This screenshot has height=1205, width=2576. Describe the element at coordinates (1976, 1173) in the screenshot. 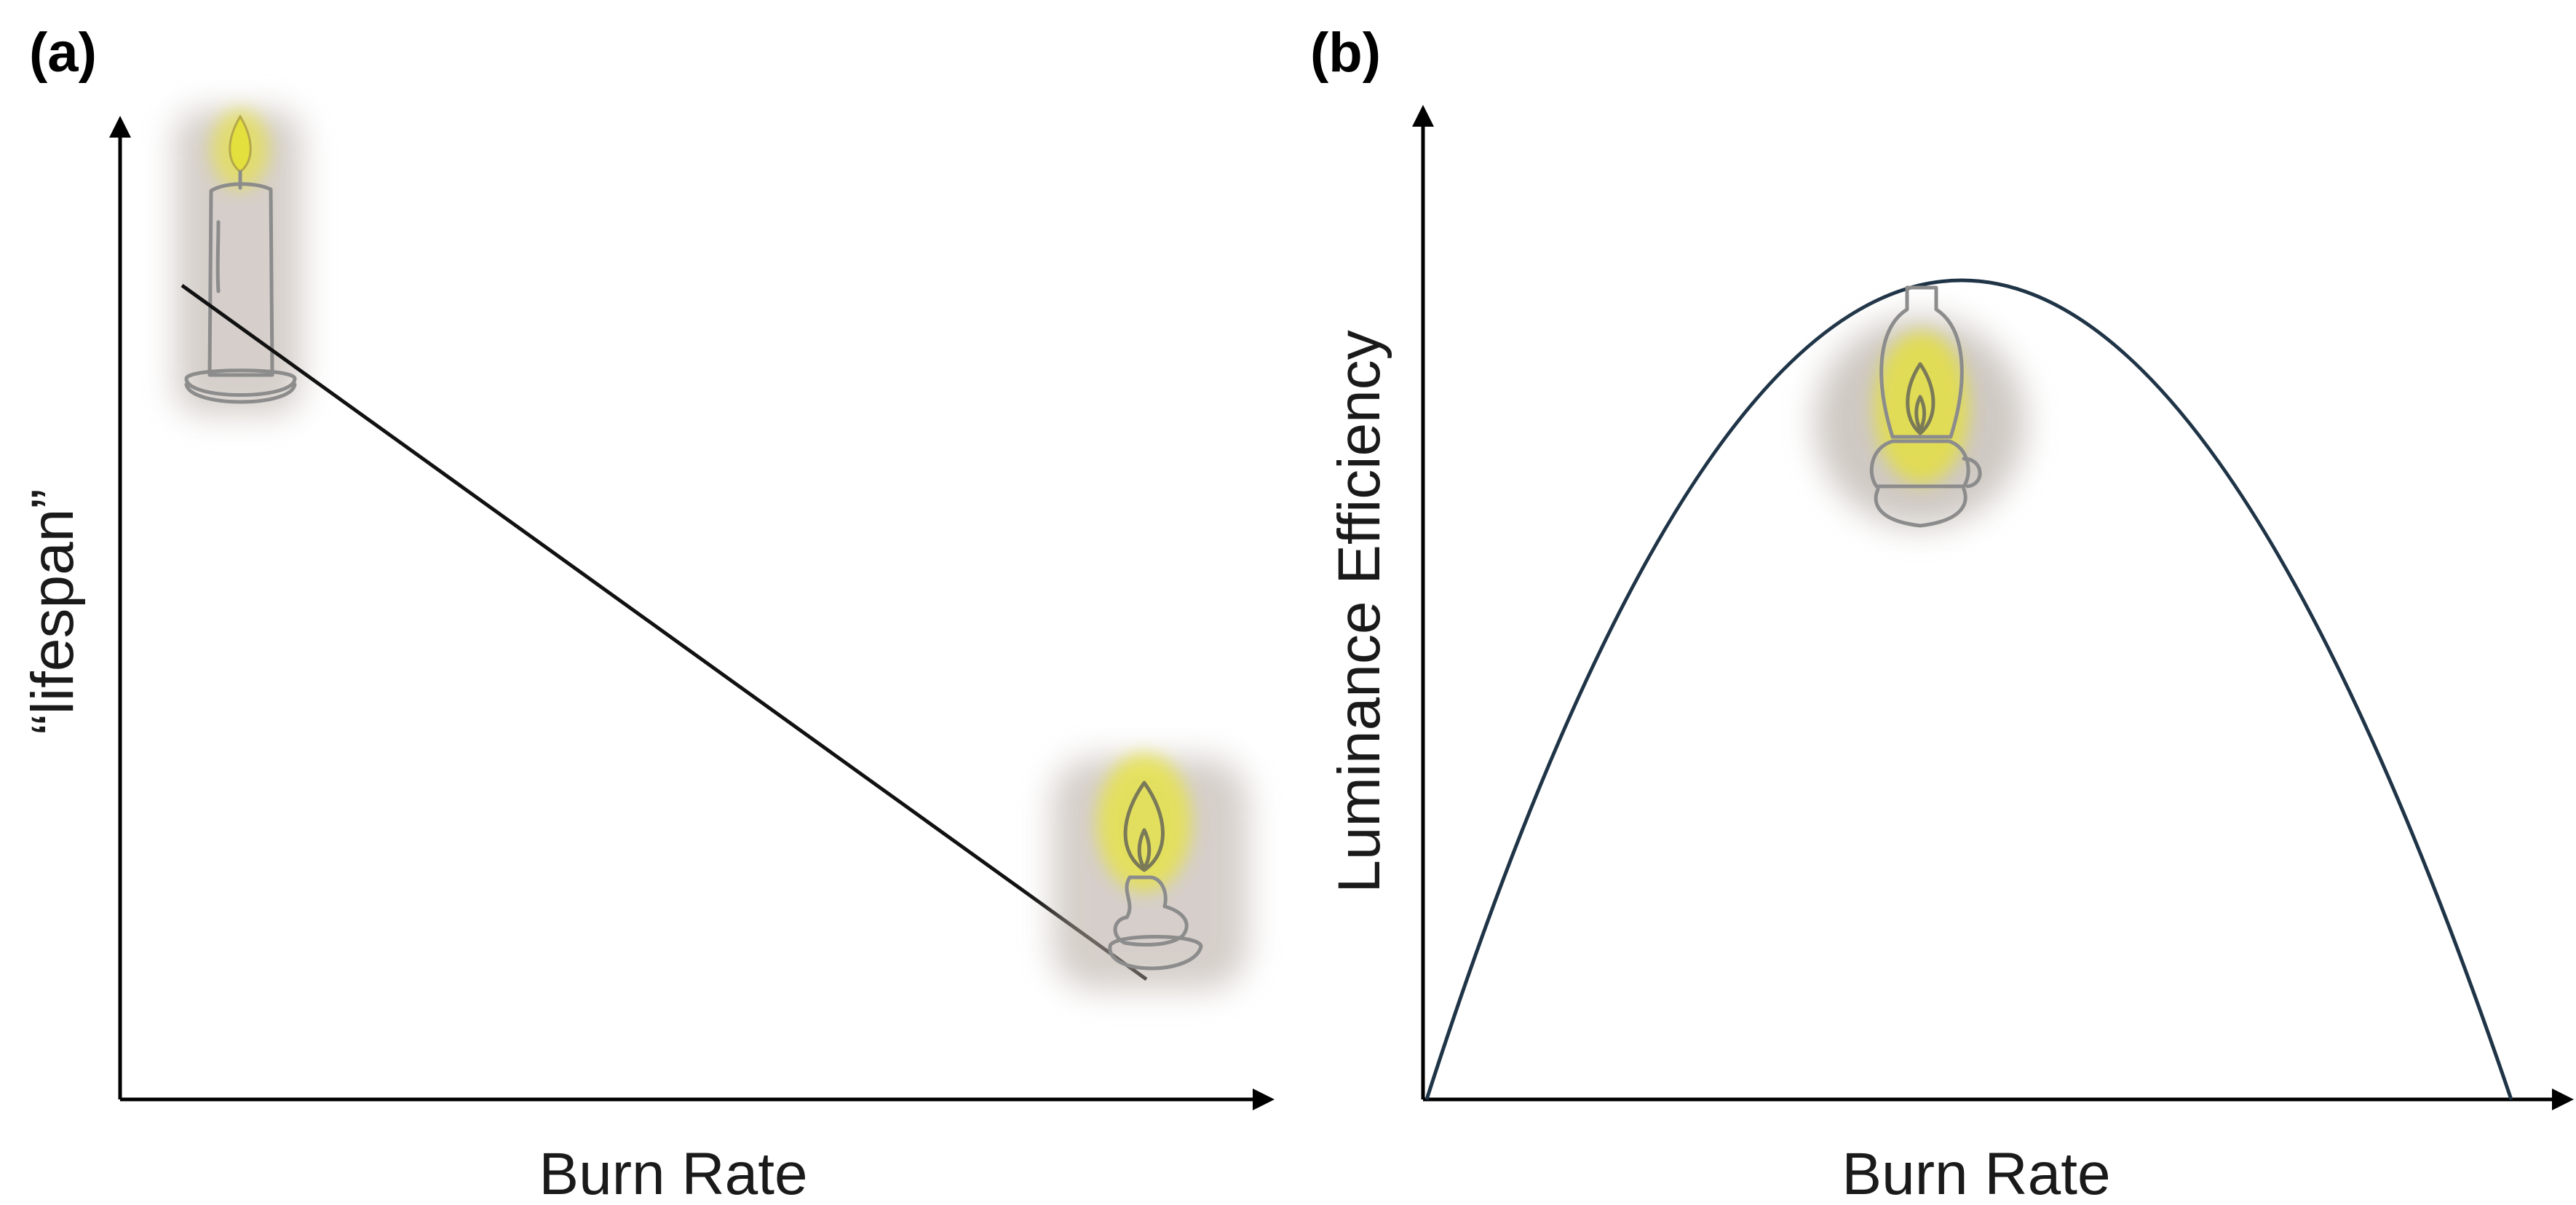

I see `x-axis-label-b: Burn Rate` at that location.